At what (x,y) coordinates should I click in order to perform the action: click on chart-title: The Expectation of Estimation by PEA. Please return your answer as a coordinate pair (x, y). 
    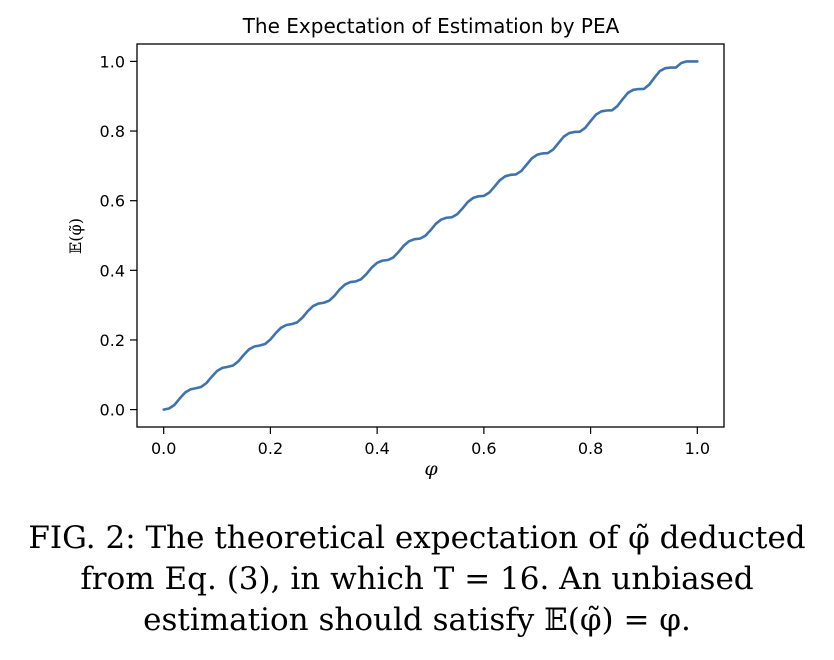
    Looking at the image, I should click on (431, 26).